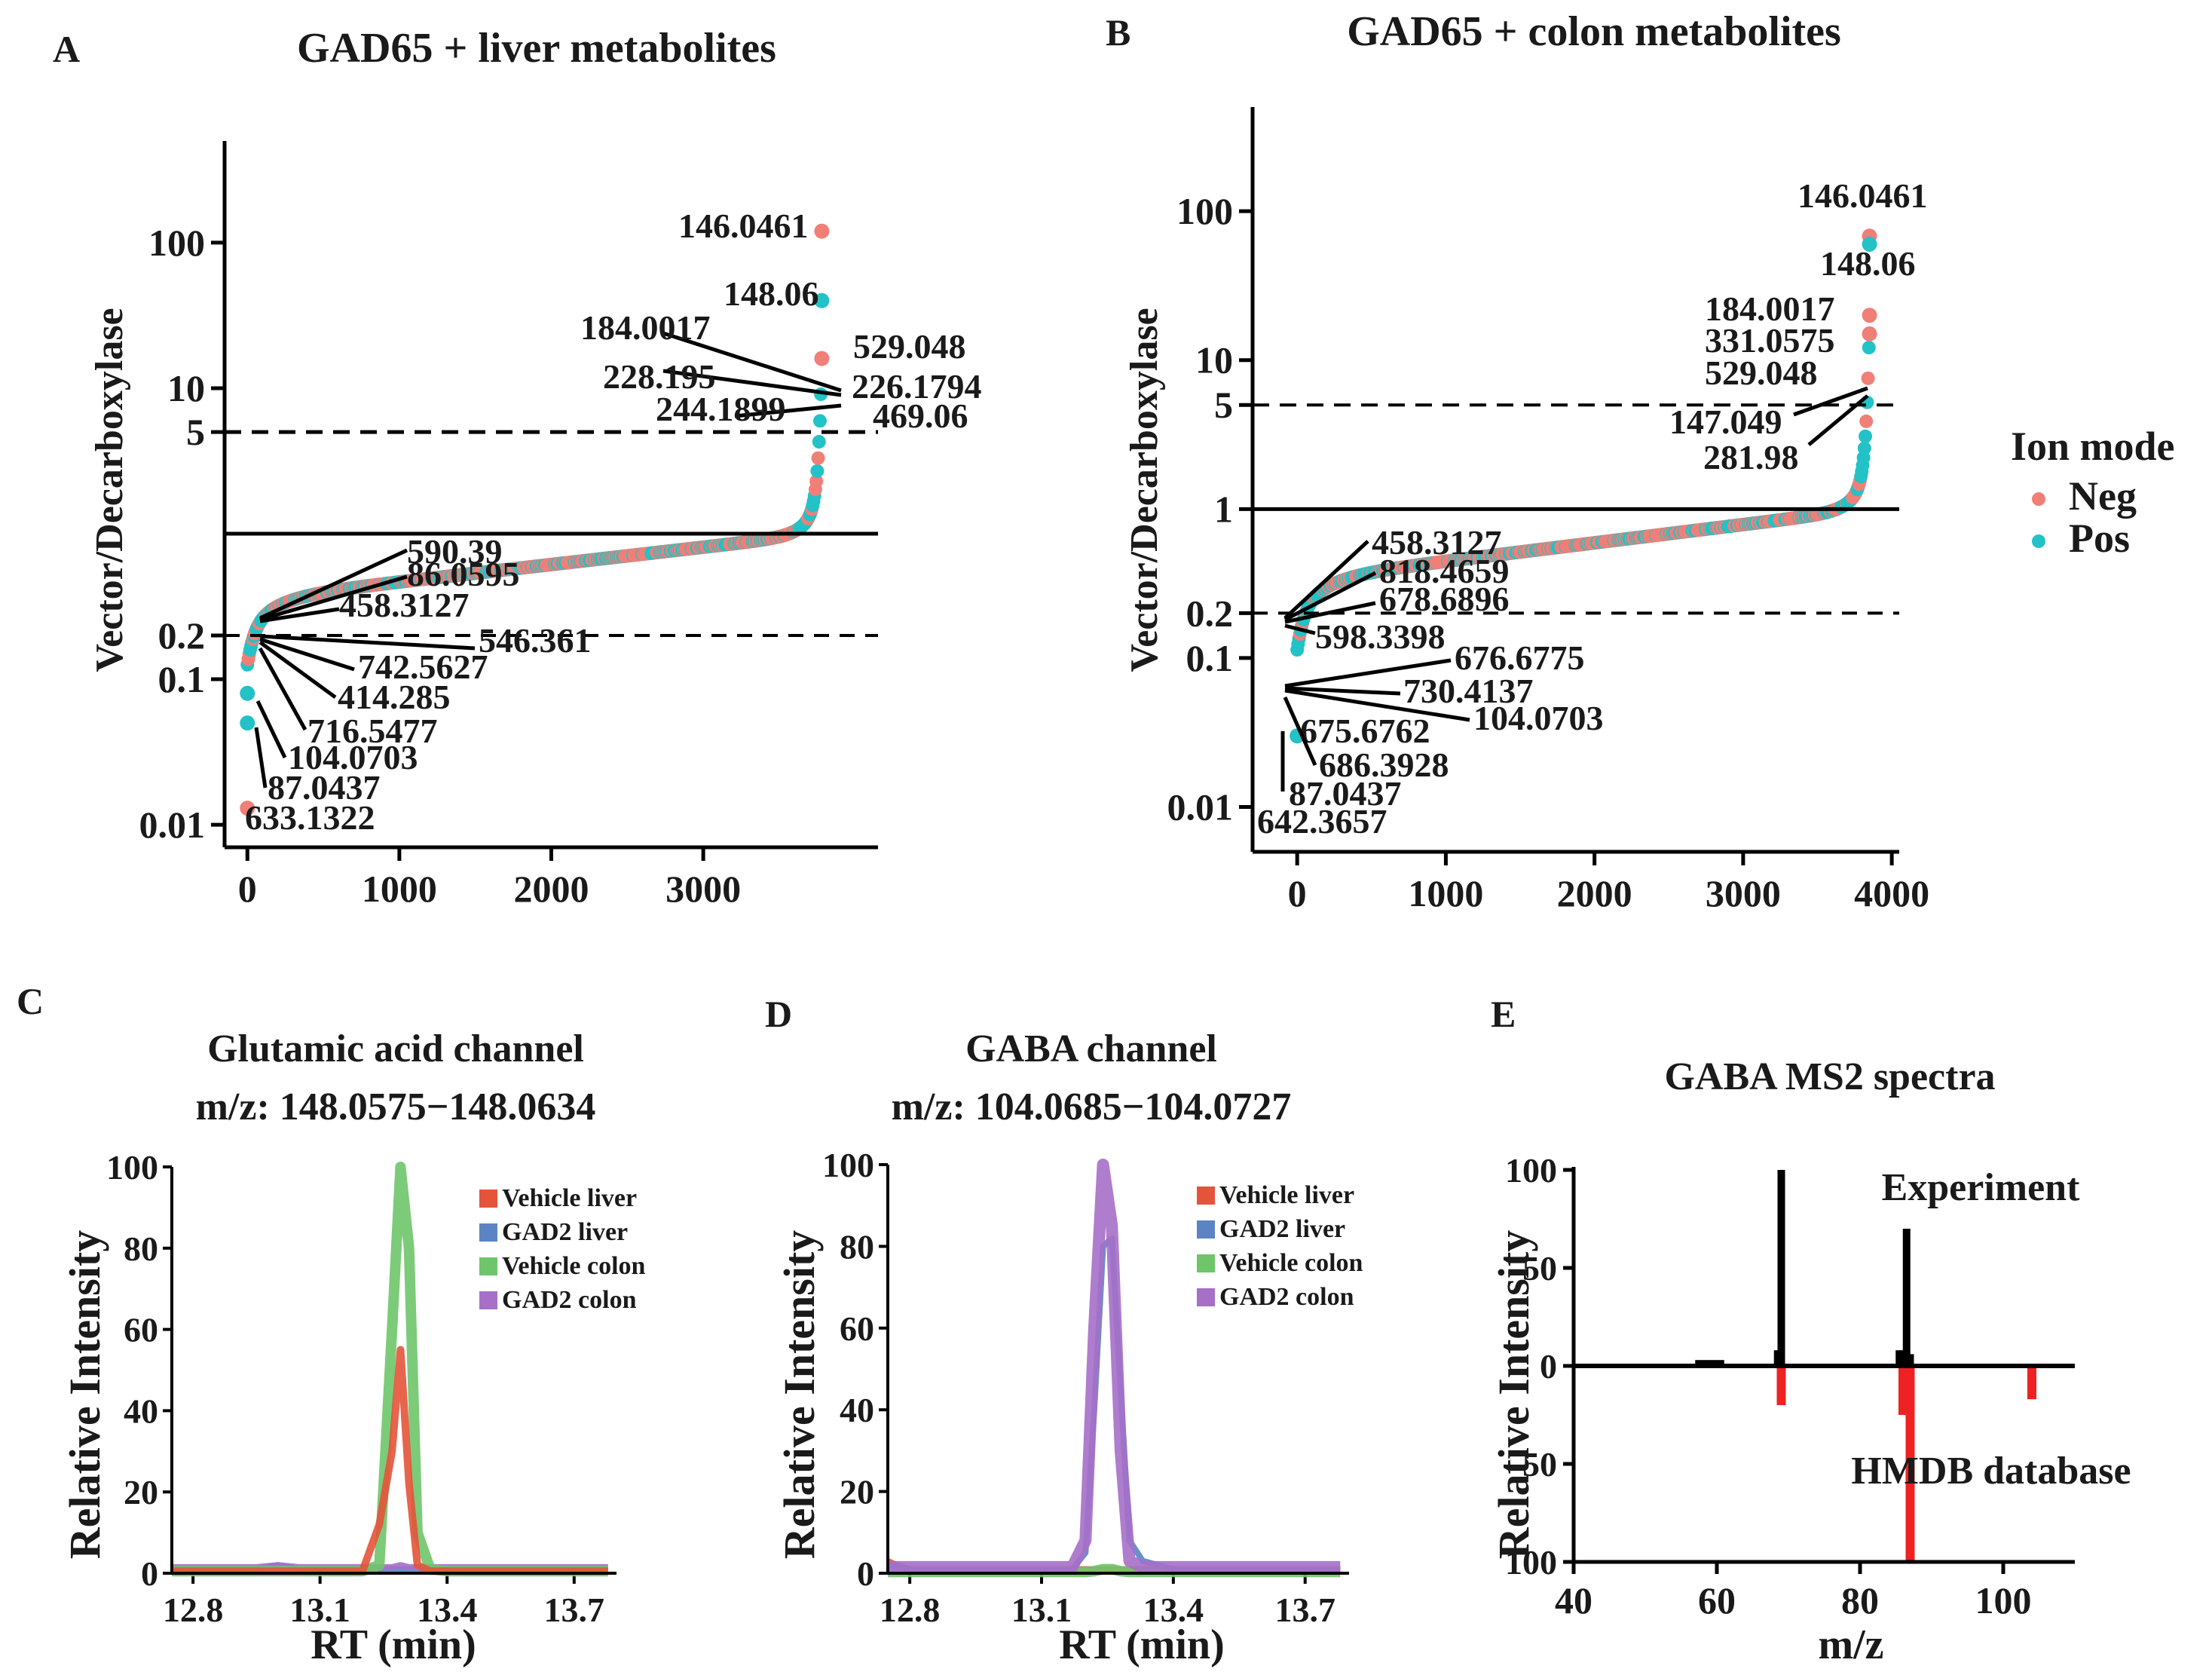 This screenshot has height=1678, width=2212. What do you see at coordinates (394, 1644) in the screenshot?
I see `panel-c-x-axis-label: RT (min)` at bounding box center [394, 1644].